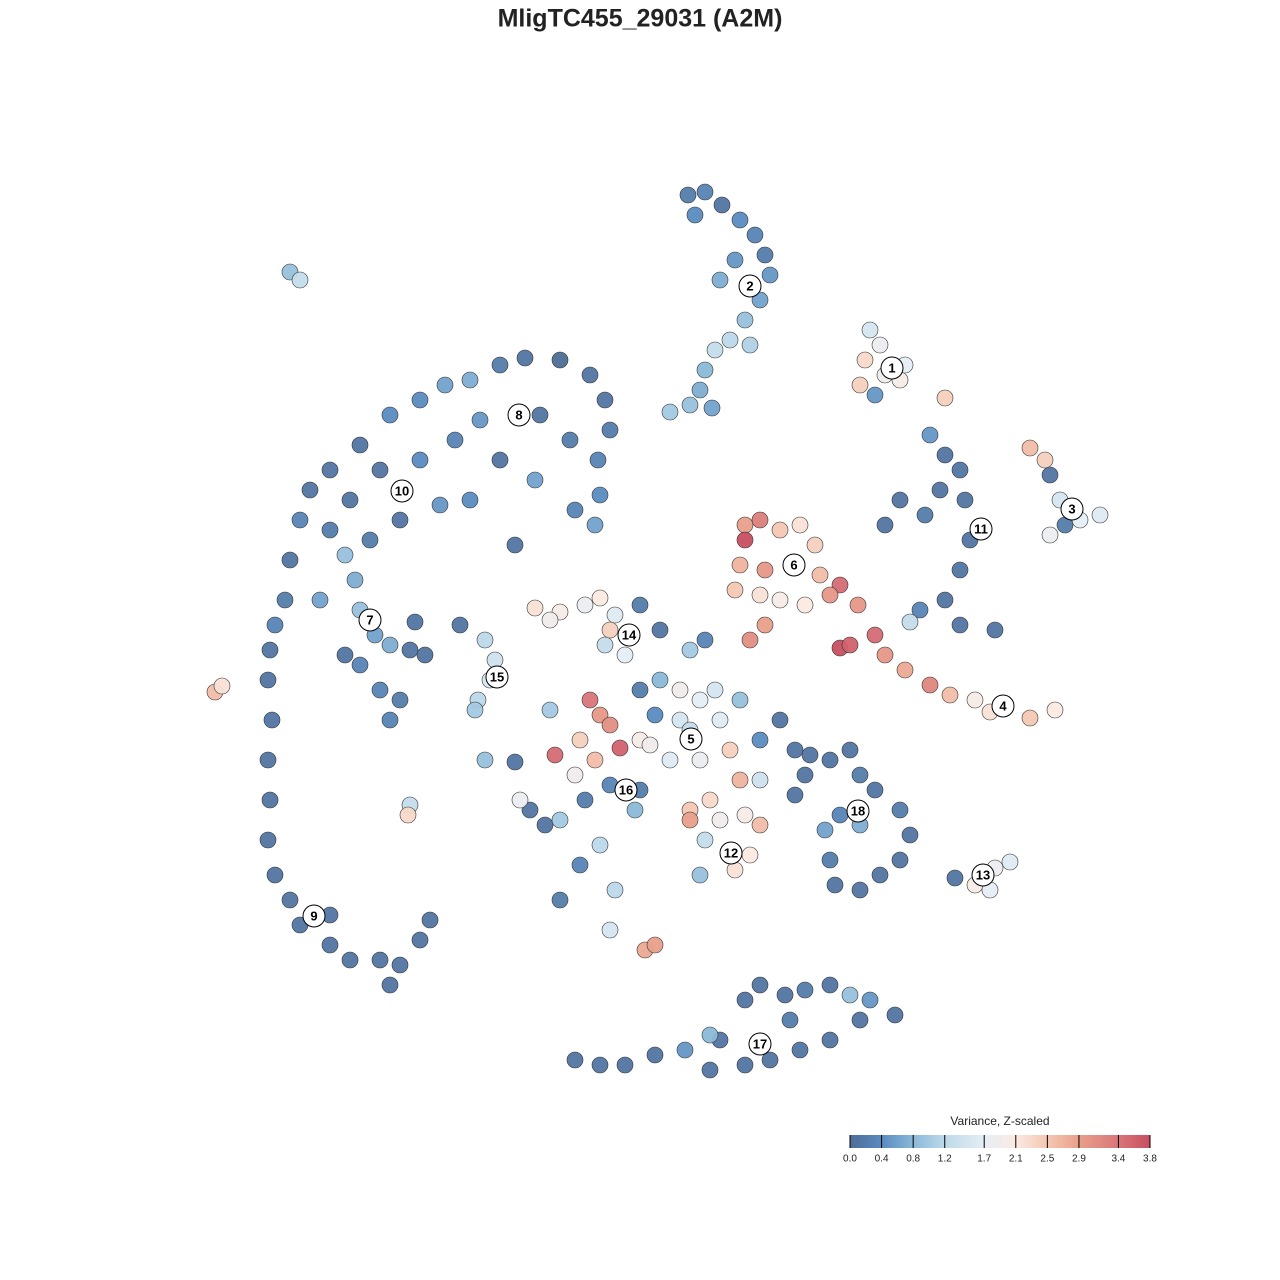 Image resolution: width=1280 pixels, height=1280 pixels. Describe the element at coordinates (850, 1159) in the screenshot. I see `colorbar-tick-label: 0.0` at that location.